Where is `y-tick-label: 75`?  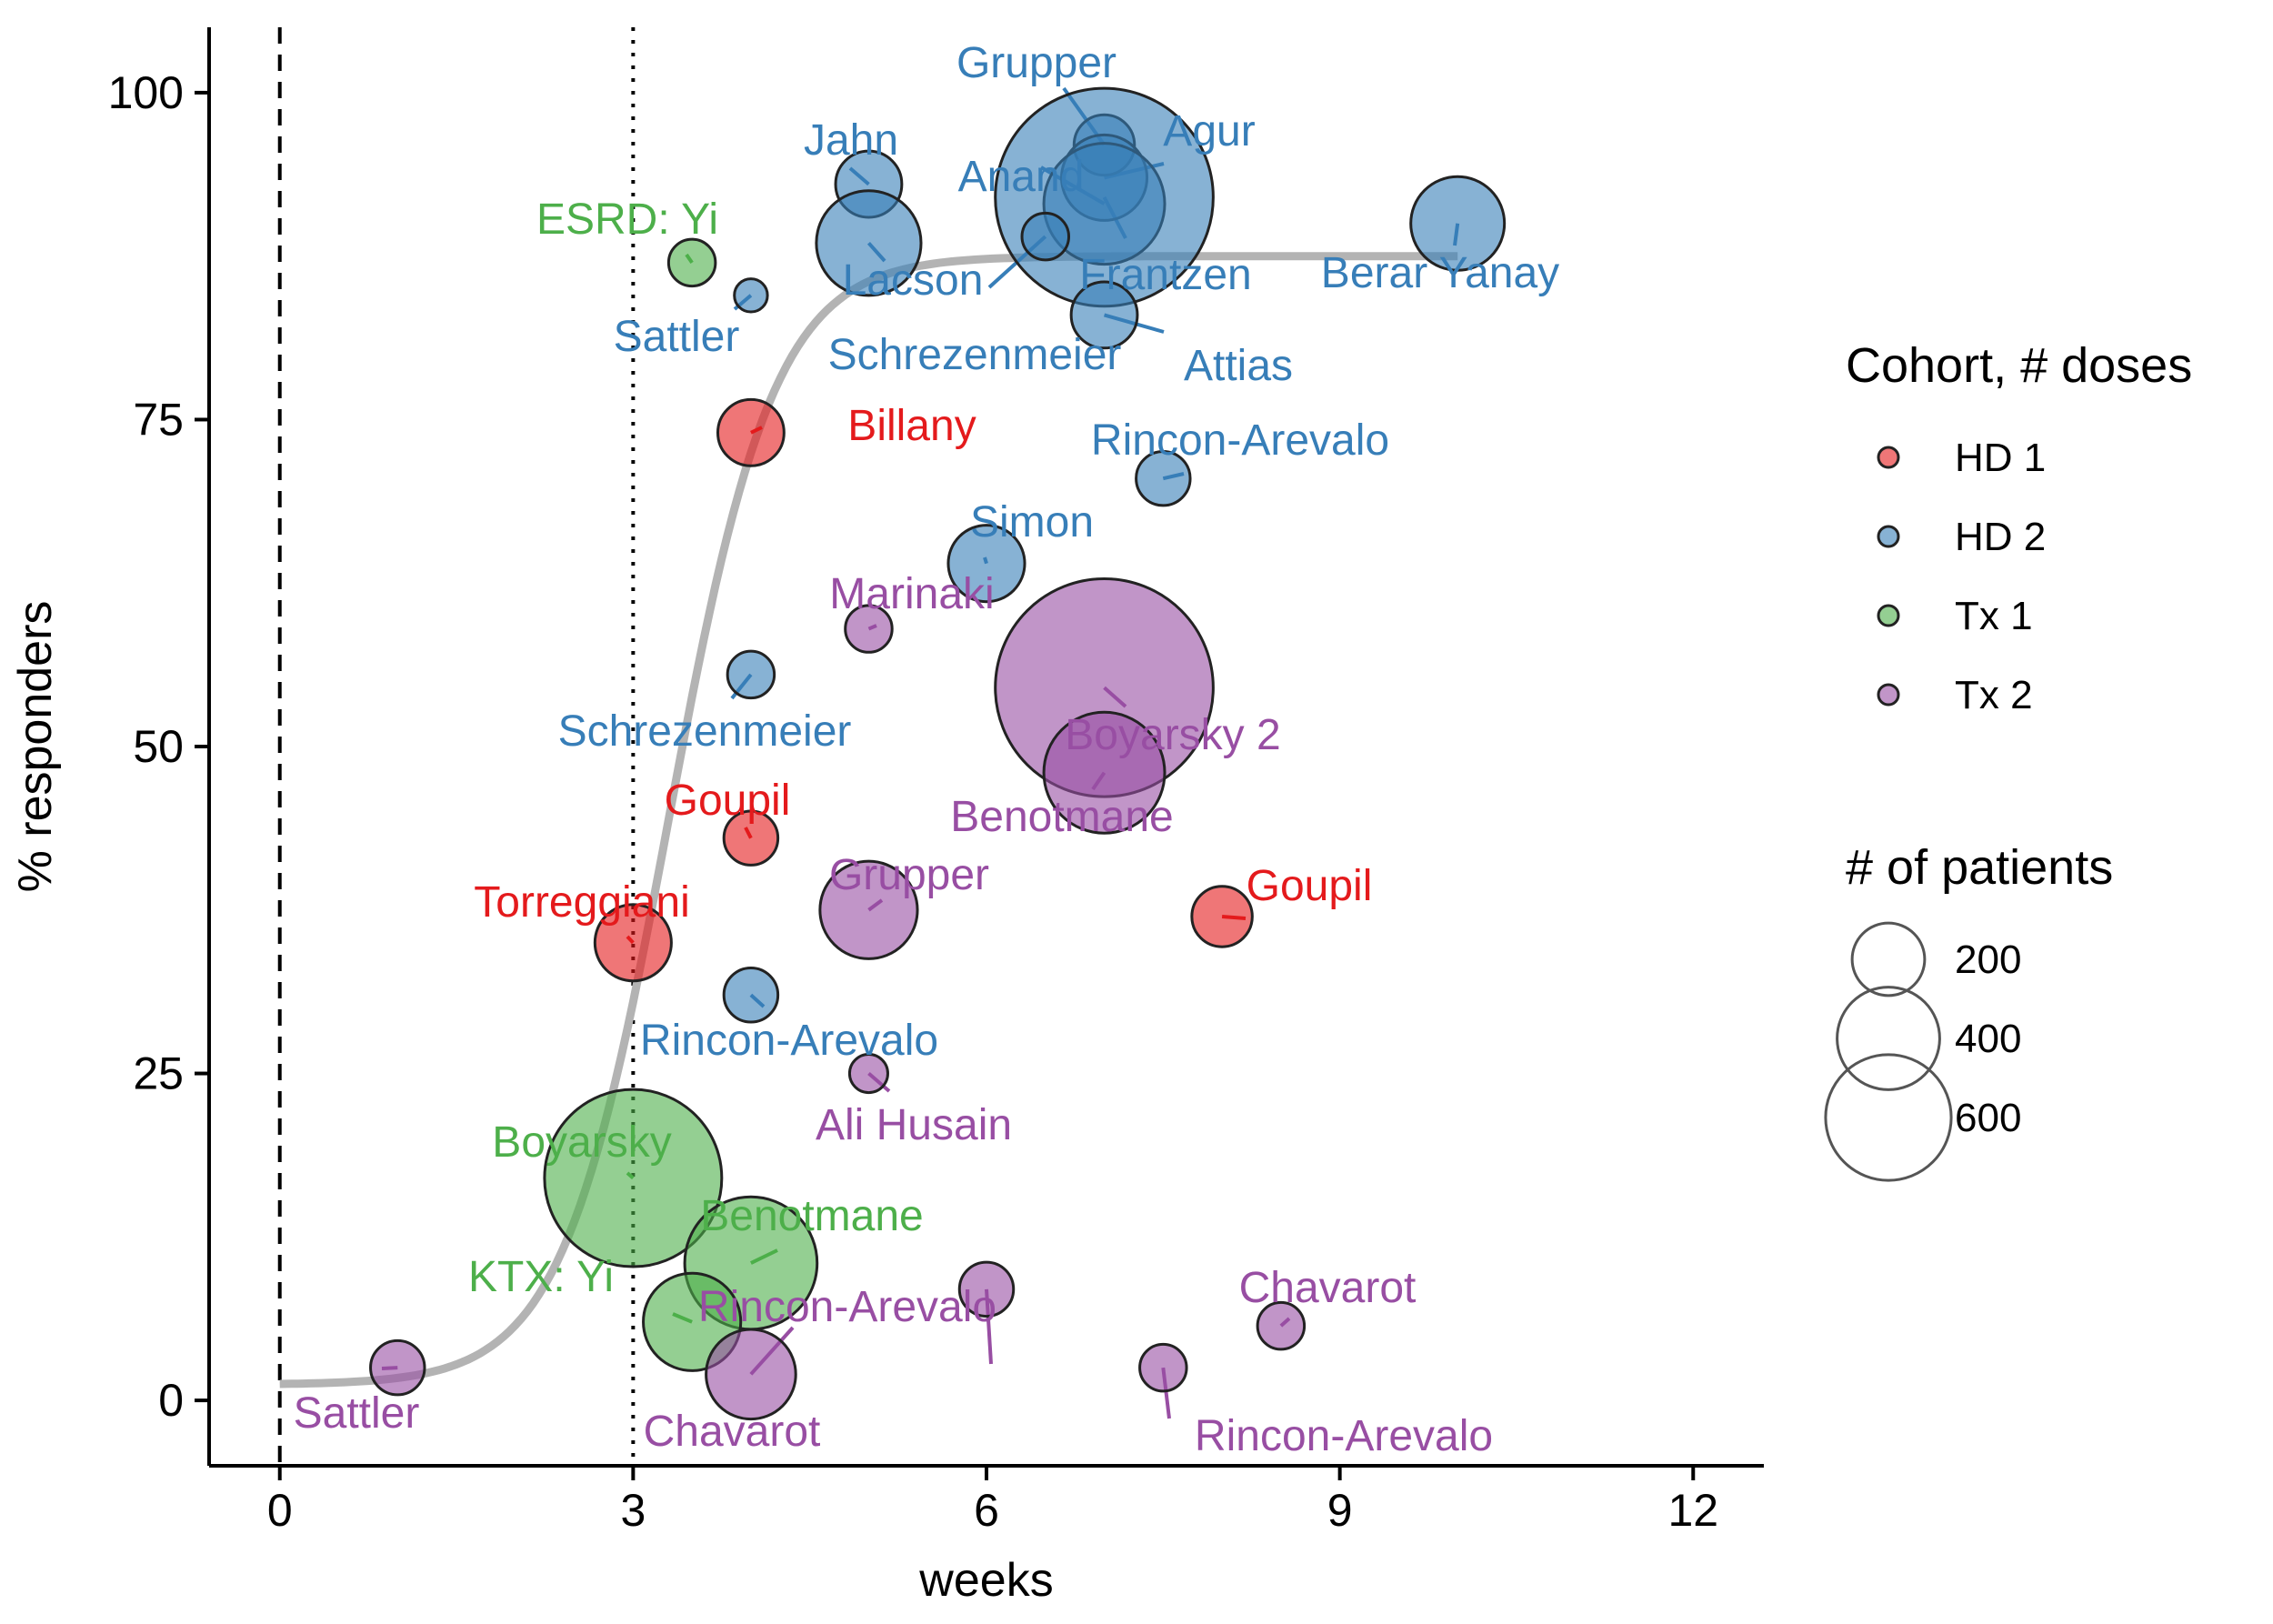
y-tick-label: 75 is located at coordinates (158, 419).